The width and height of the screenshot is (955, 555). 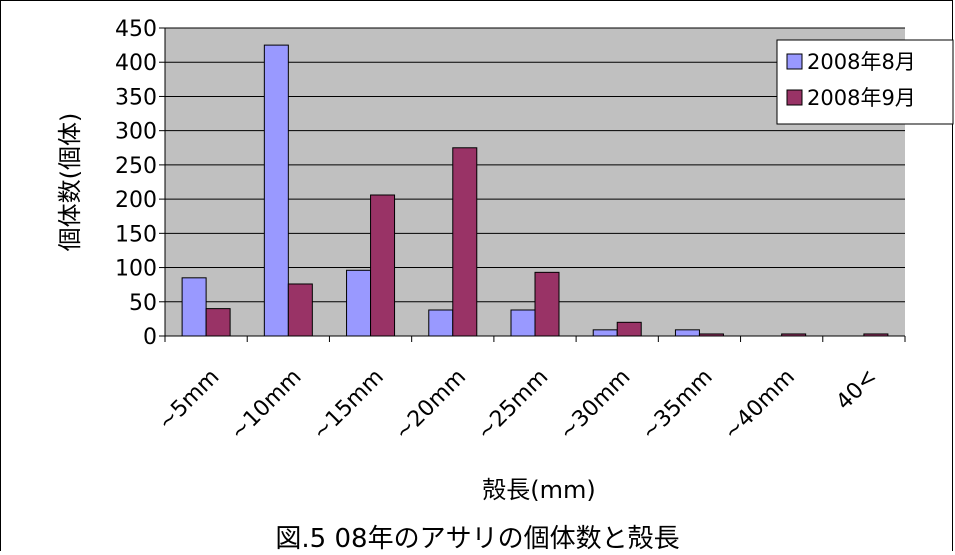 I want to click on y-tick-label: 100, so click(x=136, y=269).